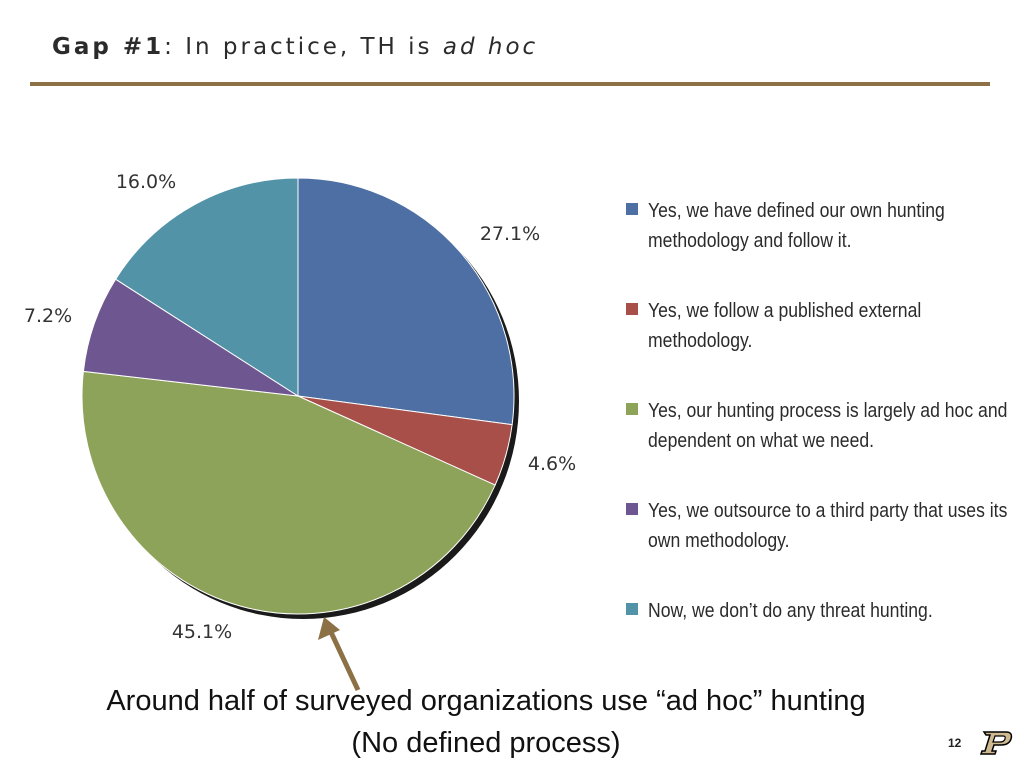  Describe the element at coordinates (303, 47) in the screenshot. I see `title-plain-part: : In practice, TH is` at that location.